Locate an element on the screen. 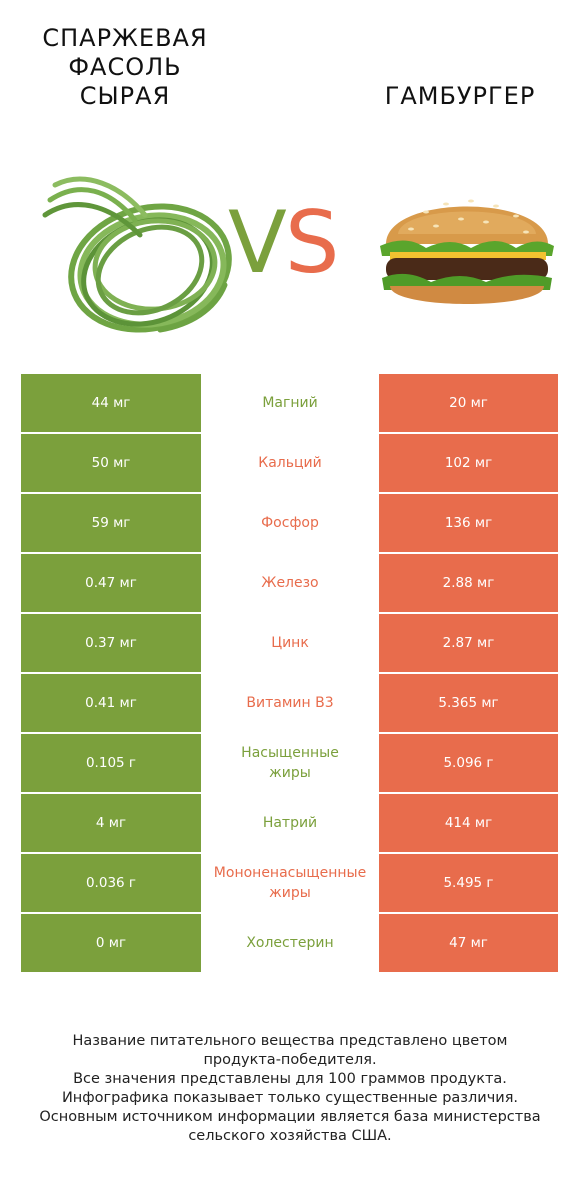 The width and height of the screenshot is (580, 1204). nutrient-name-cell: Насыщенные жиры is located at coordinates (290, 763).